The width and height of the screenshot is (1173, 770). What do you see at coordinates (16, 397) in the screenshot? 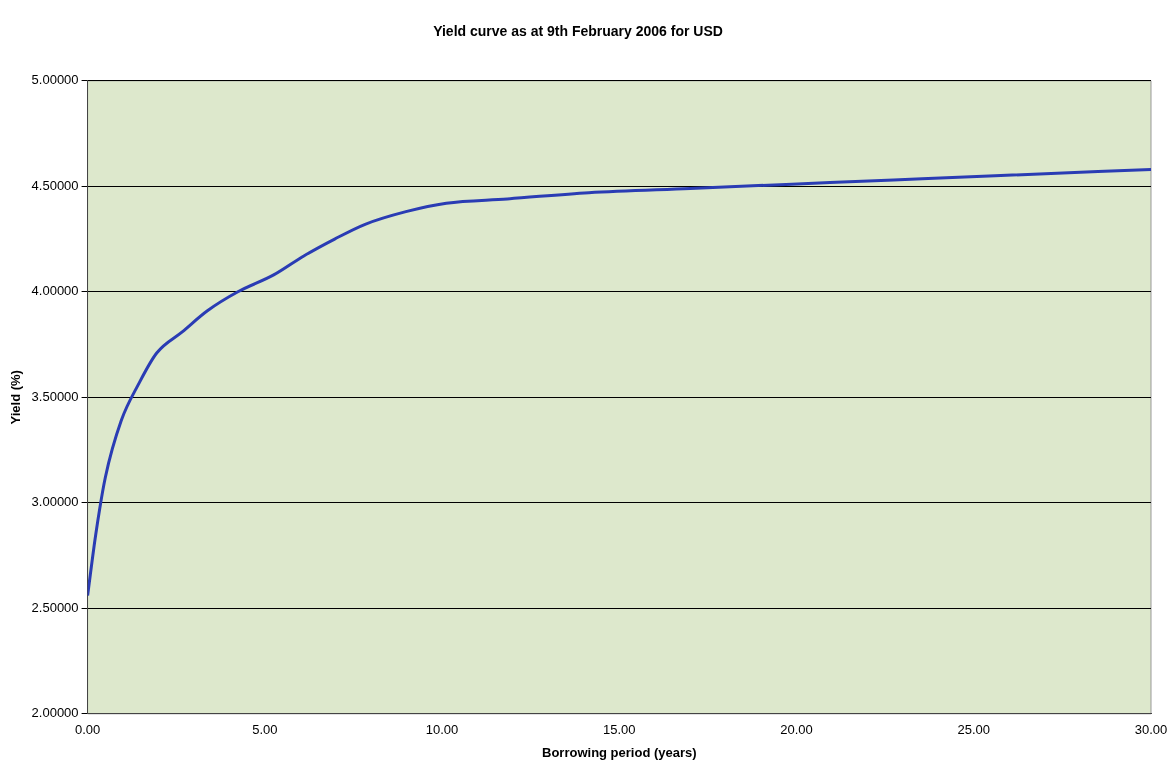
I see `y-axis-title: Yield (%)` at bounding box center [16, 397].